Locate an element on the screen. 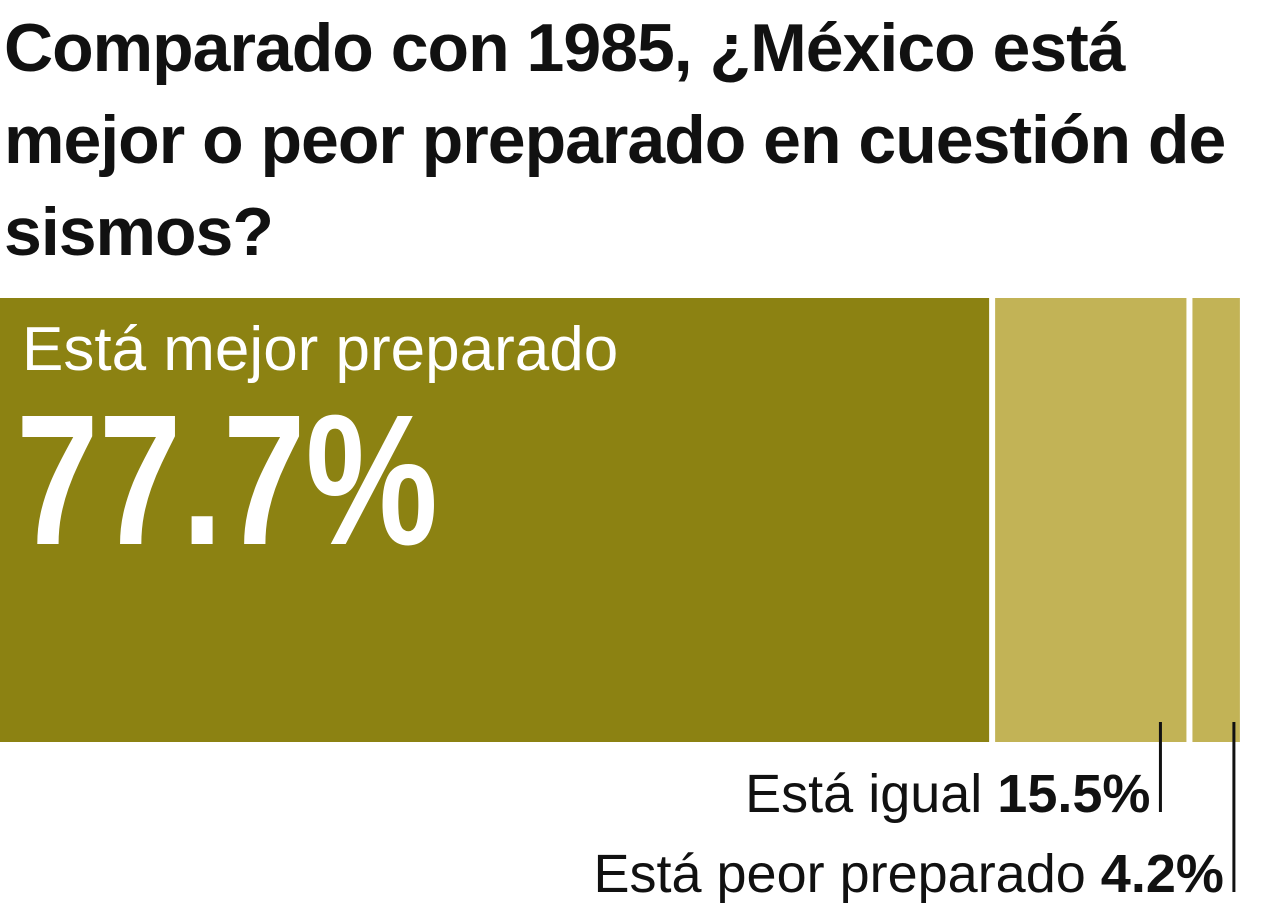 The height and width of the screenshot is (908, 1280). segment-3-value-label: 4.2% is located at coordinates (1162, 874).